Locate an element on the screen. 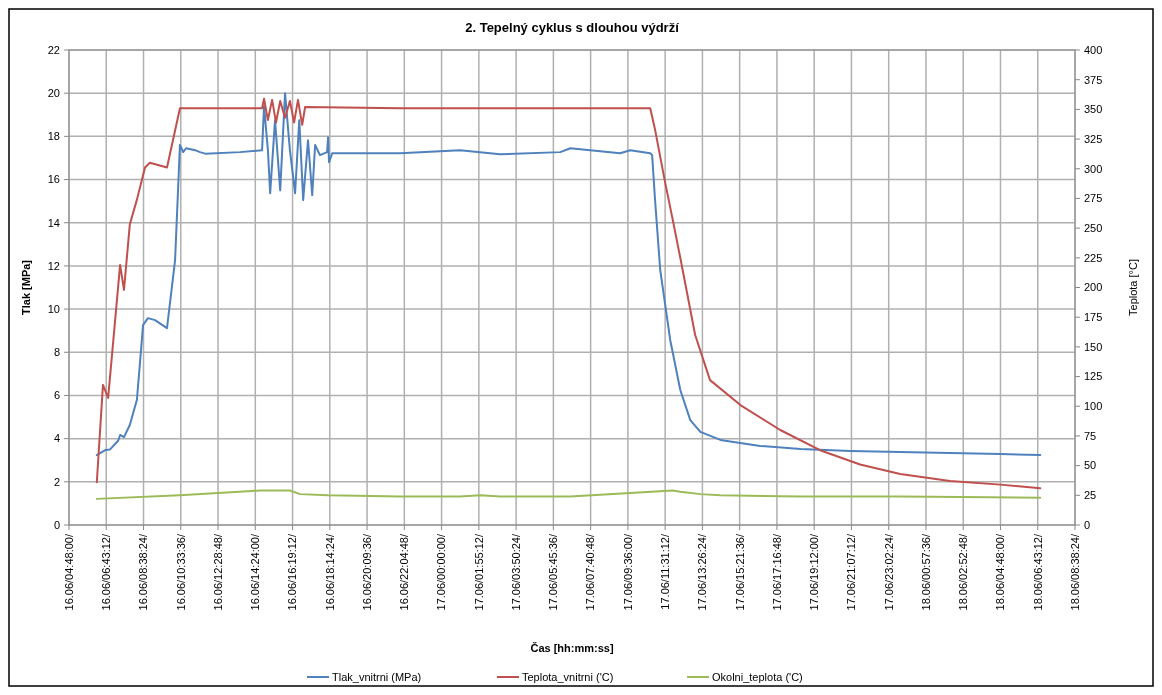 The image size is (1162, 695). legend-label: Okolni_teplota ('C) is located at coordinates (757, 677).